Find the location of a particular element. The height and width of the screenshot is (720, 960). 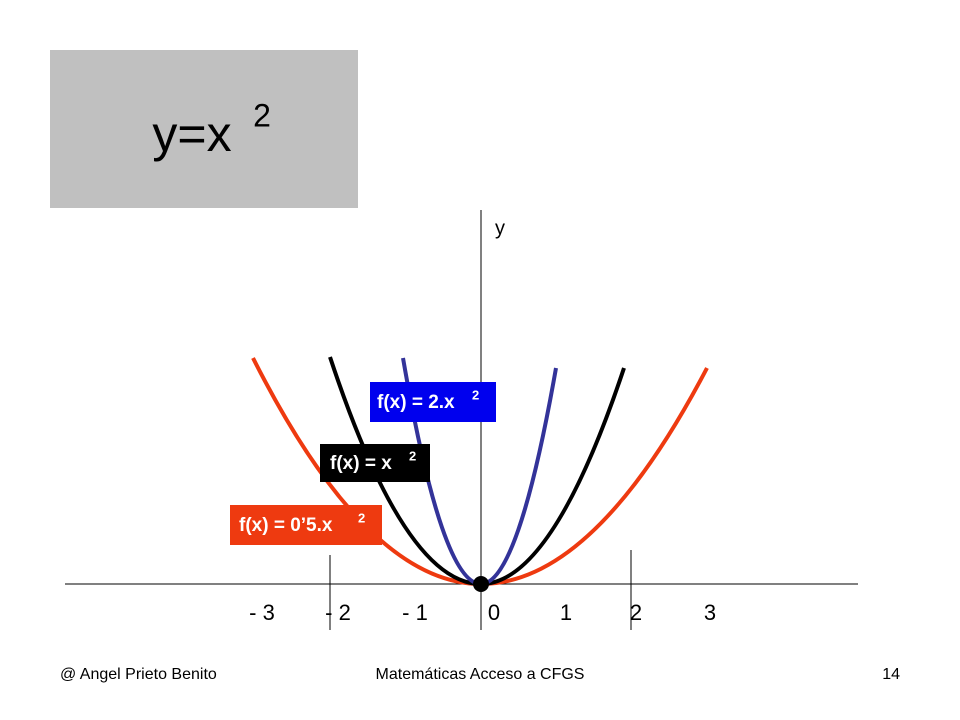

x-tick-label: - 1 is located at coordinates (415, 612).